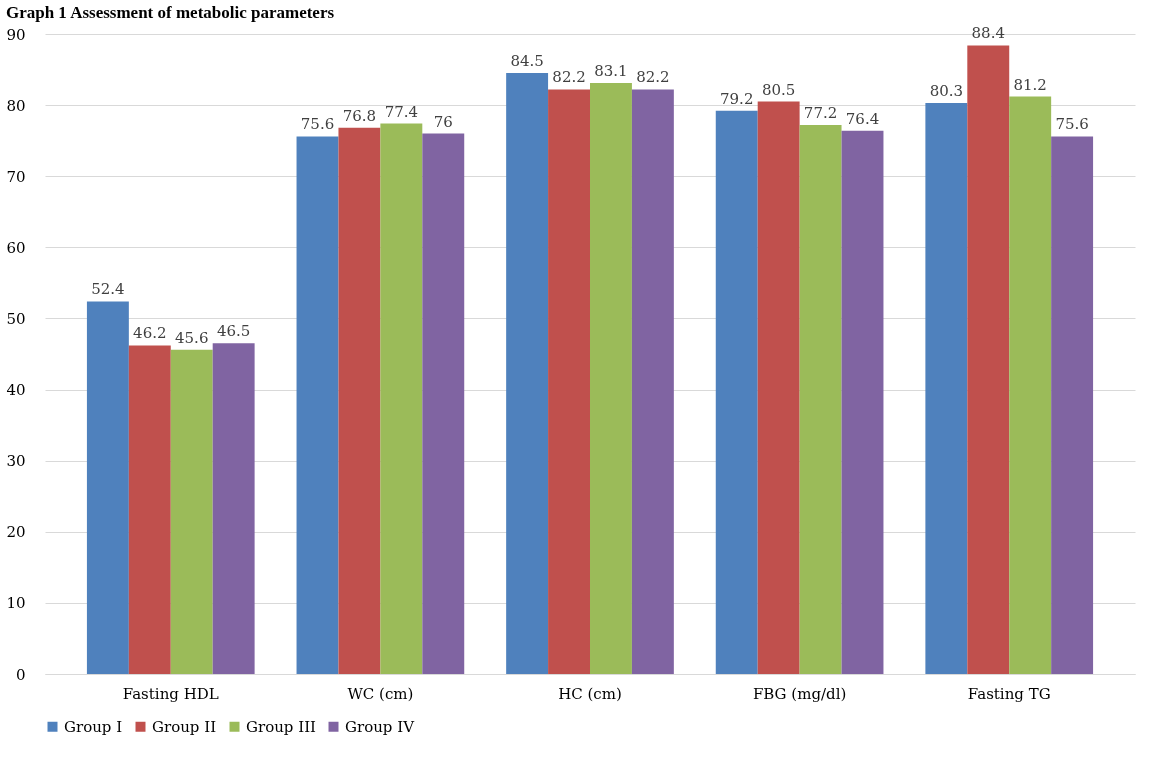 The height and width of the screenshot is (763, 1159). I want to click on y-tick-label: 90, so click(16, 34).